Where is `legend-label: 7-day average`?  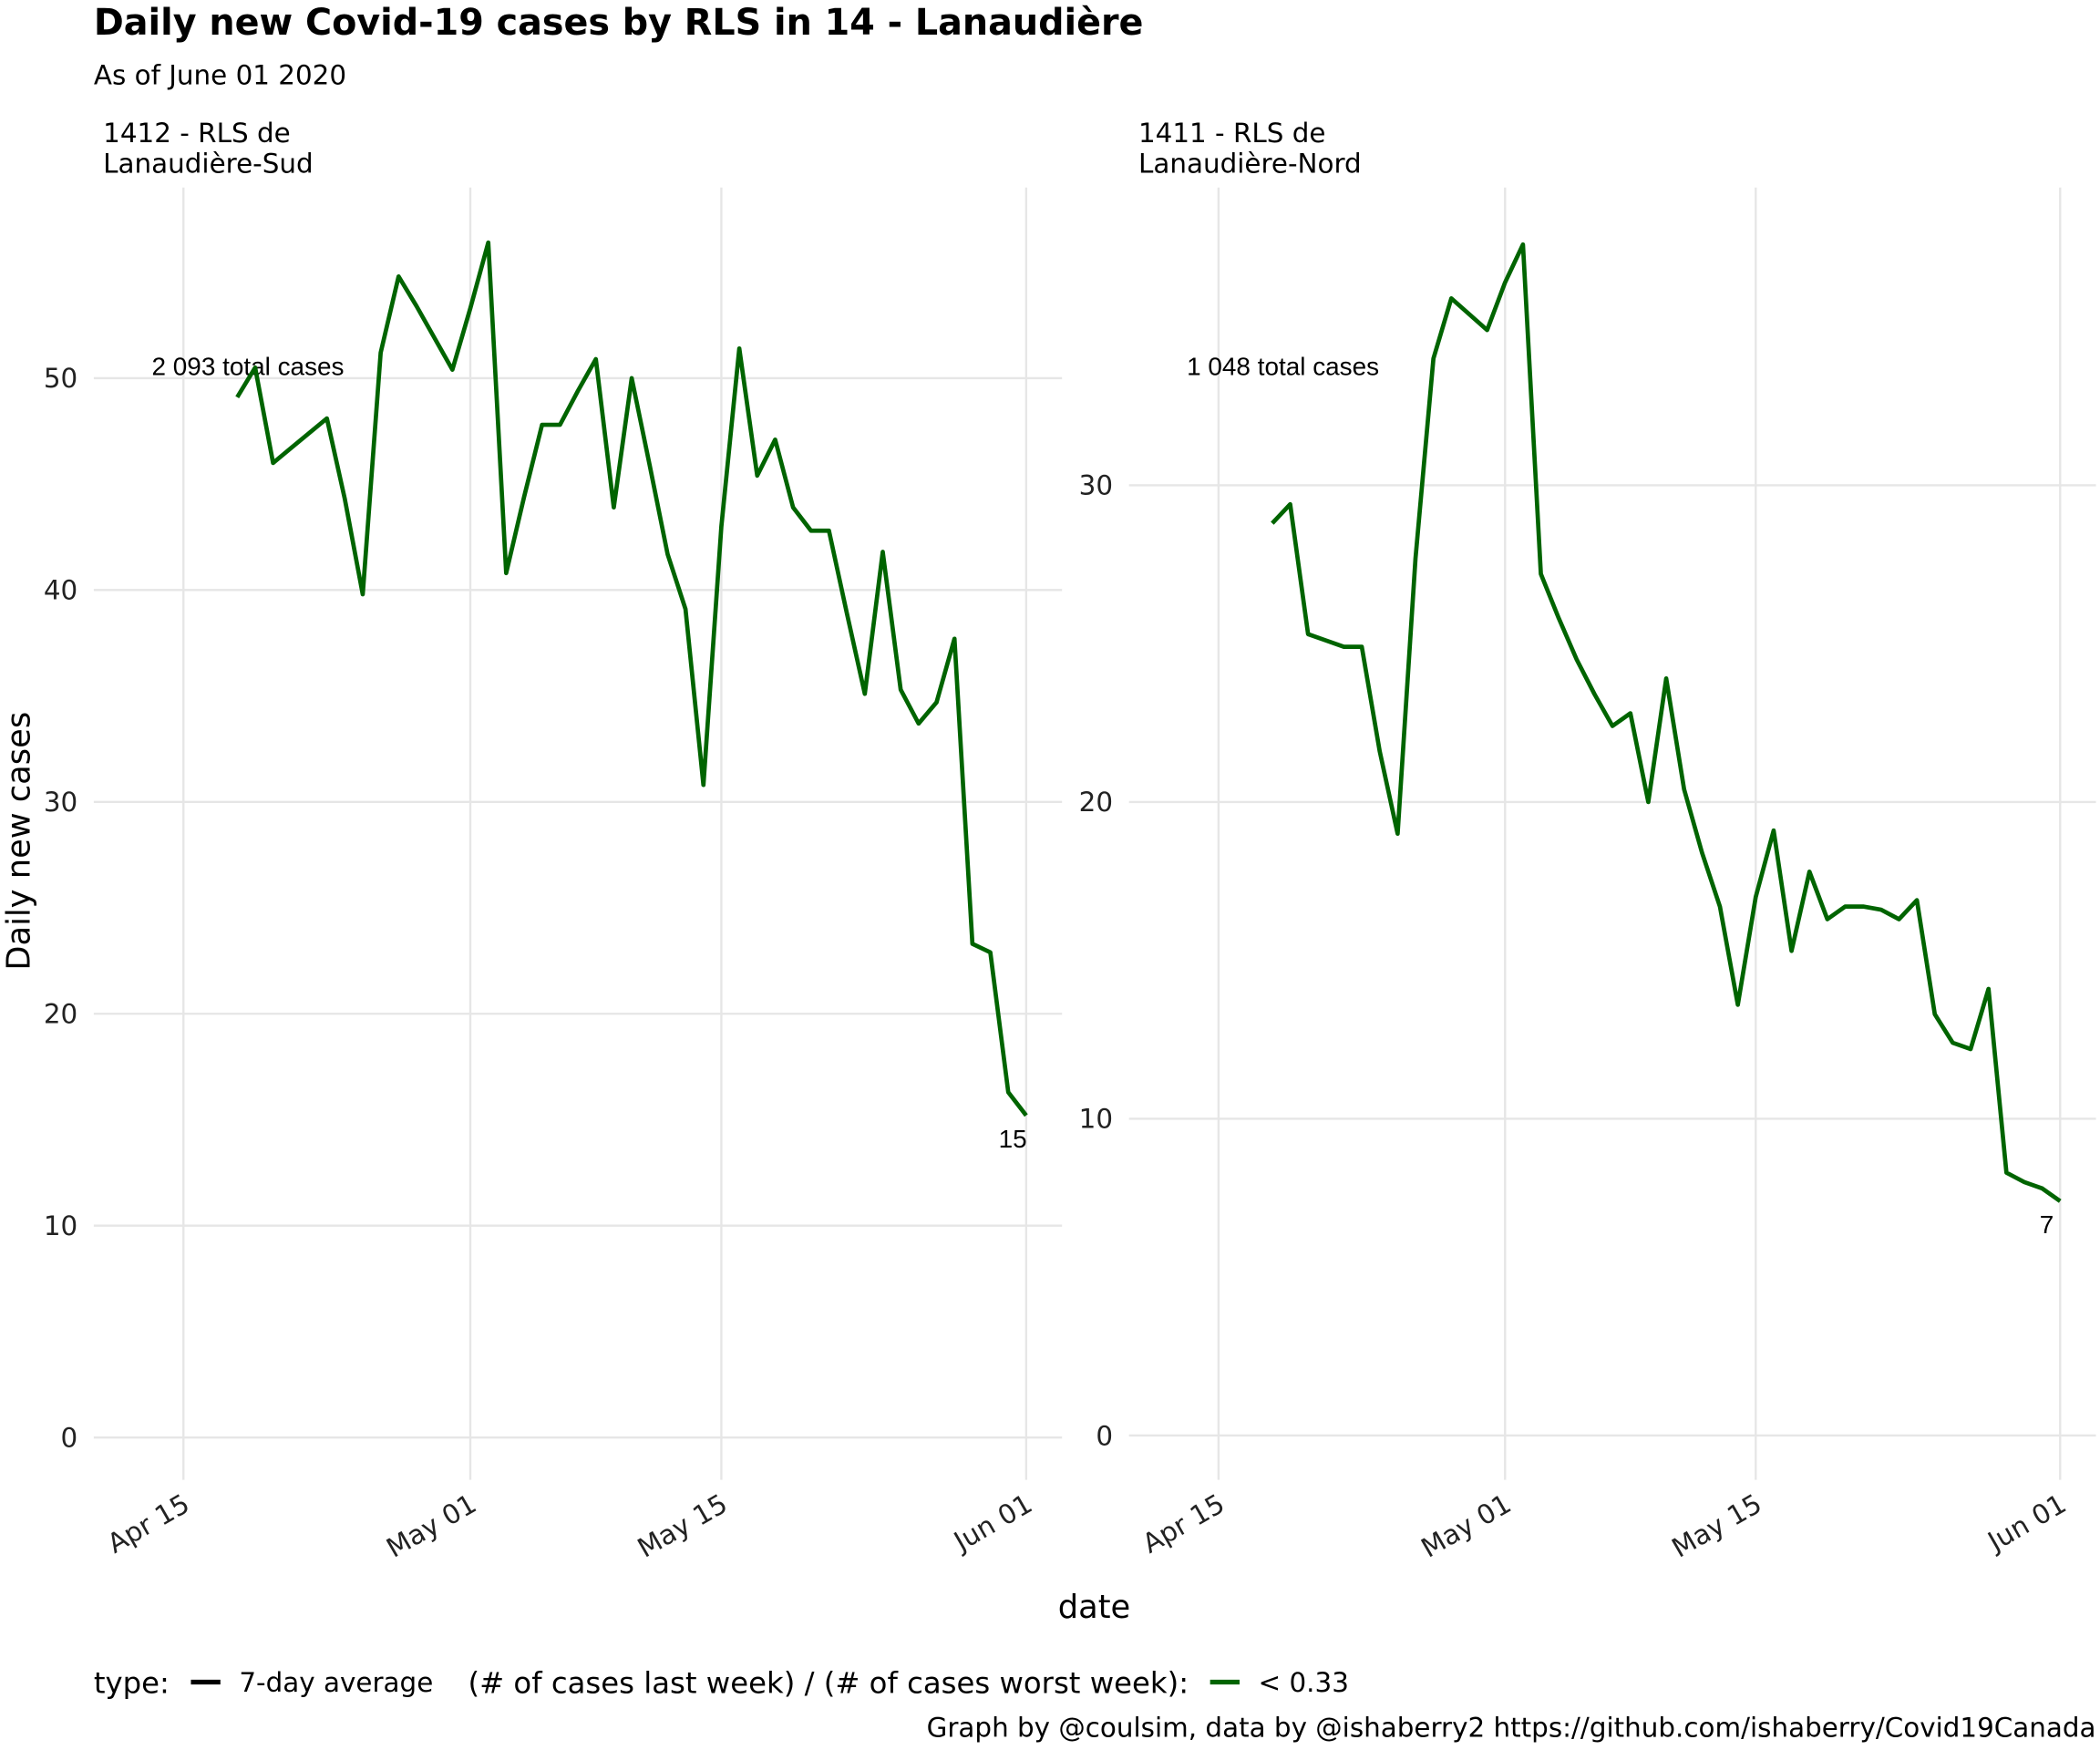 legend-label: 7-day average is located at coordinates (336, 1683).